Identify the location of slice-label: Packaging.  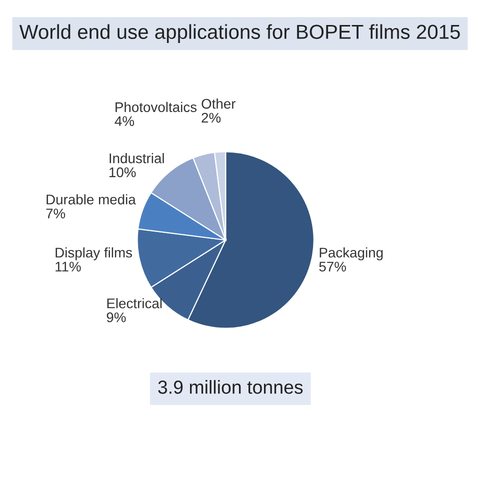
(351, 253).